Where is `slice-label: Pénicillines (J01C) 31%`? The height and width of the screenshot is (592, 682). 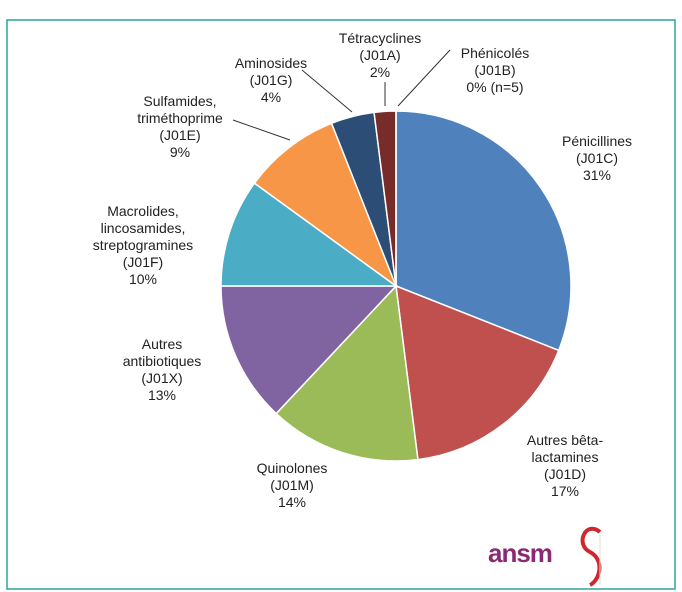
slice-label: Pénicillines (J01C) 31% is located at coordinates (597, 158).